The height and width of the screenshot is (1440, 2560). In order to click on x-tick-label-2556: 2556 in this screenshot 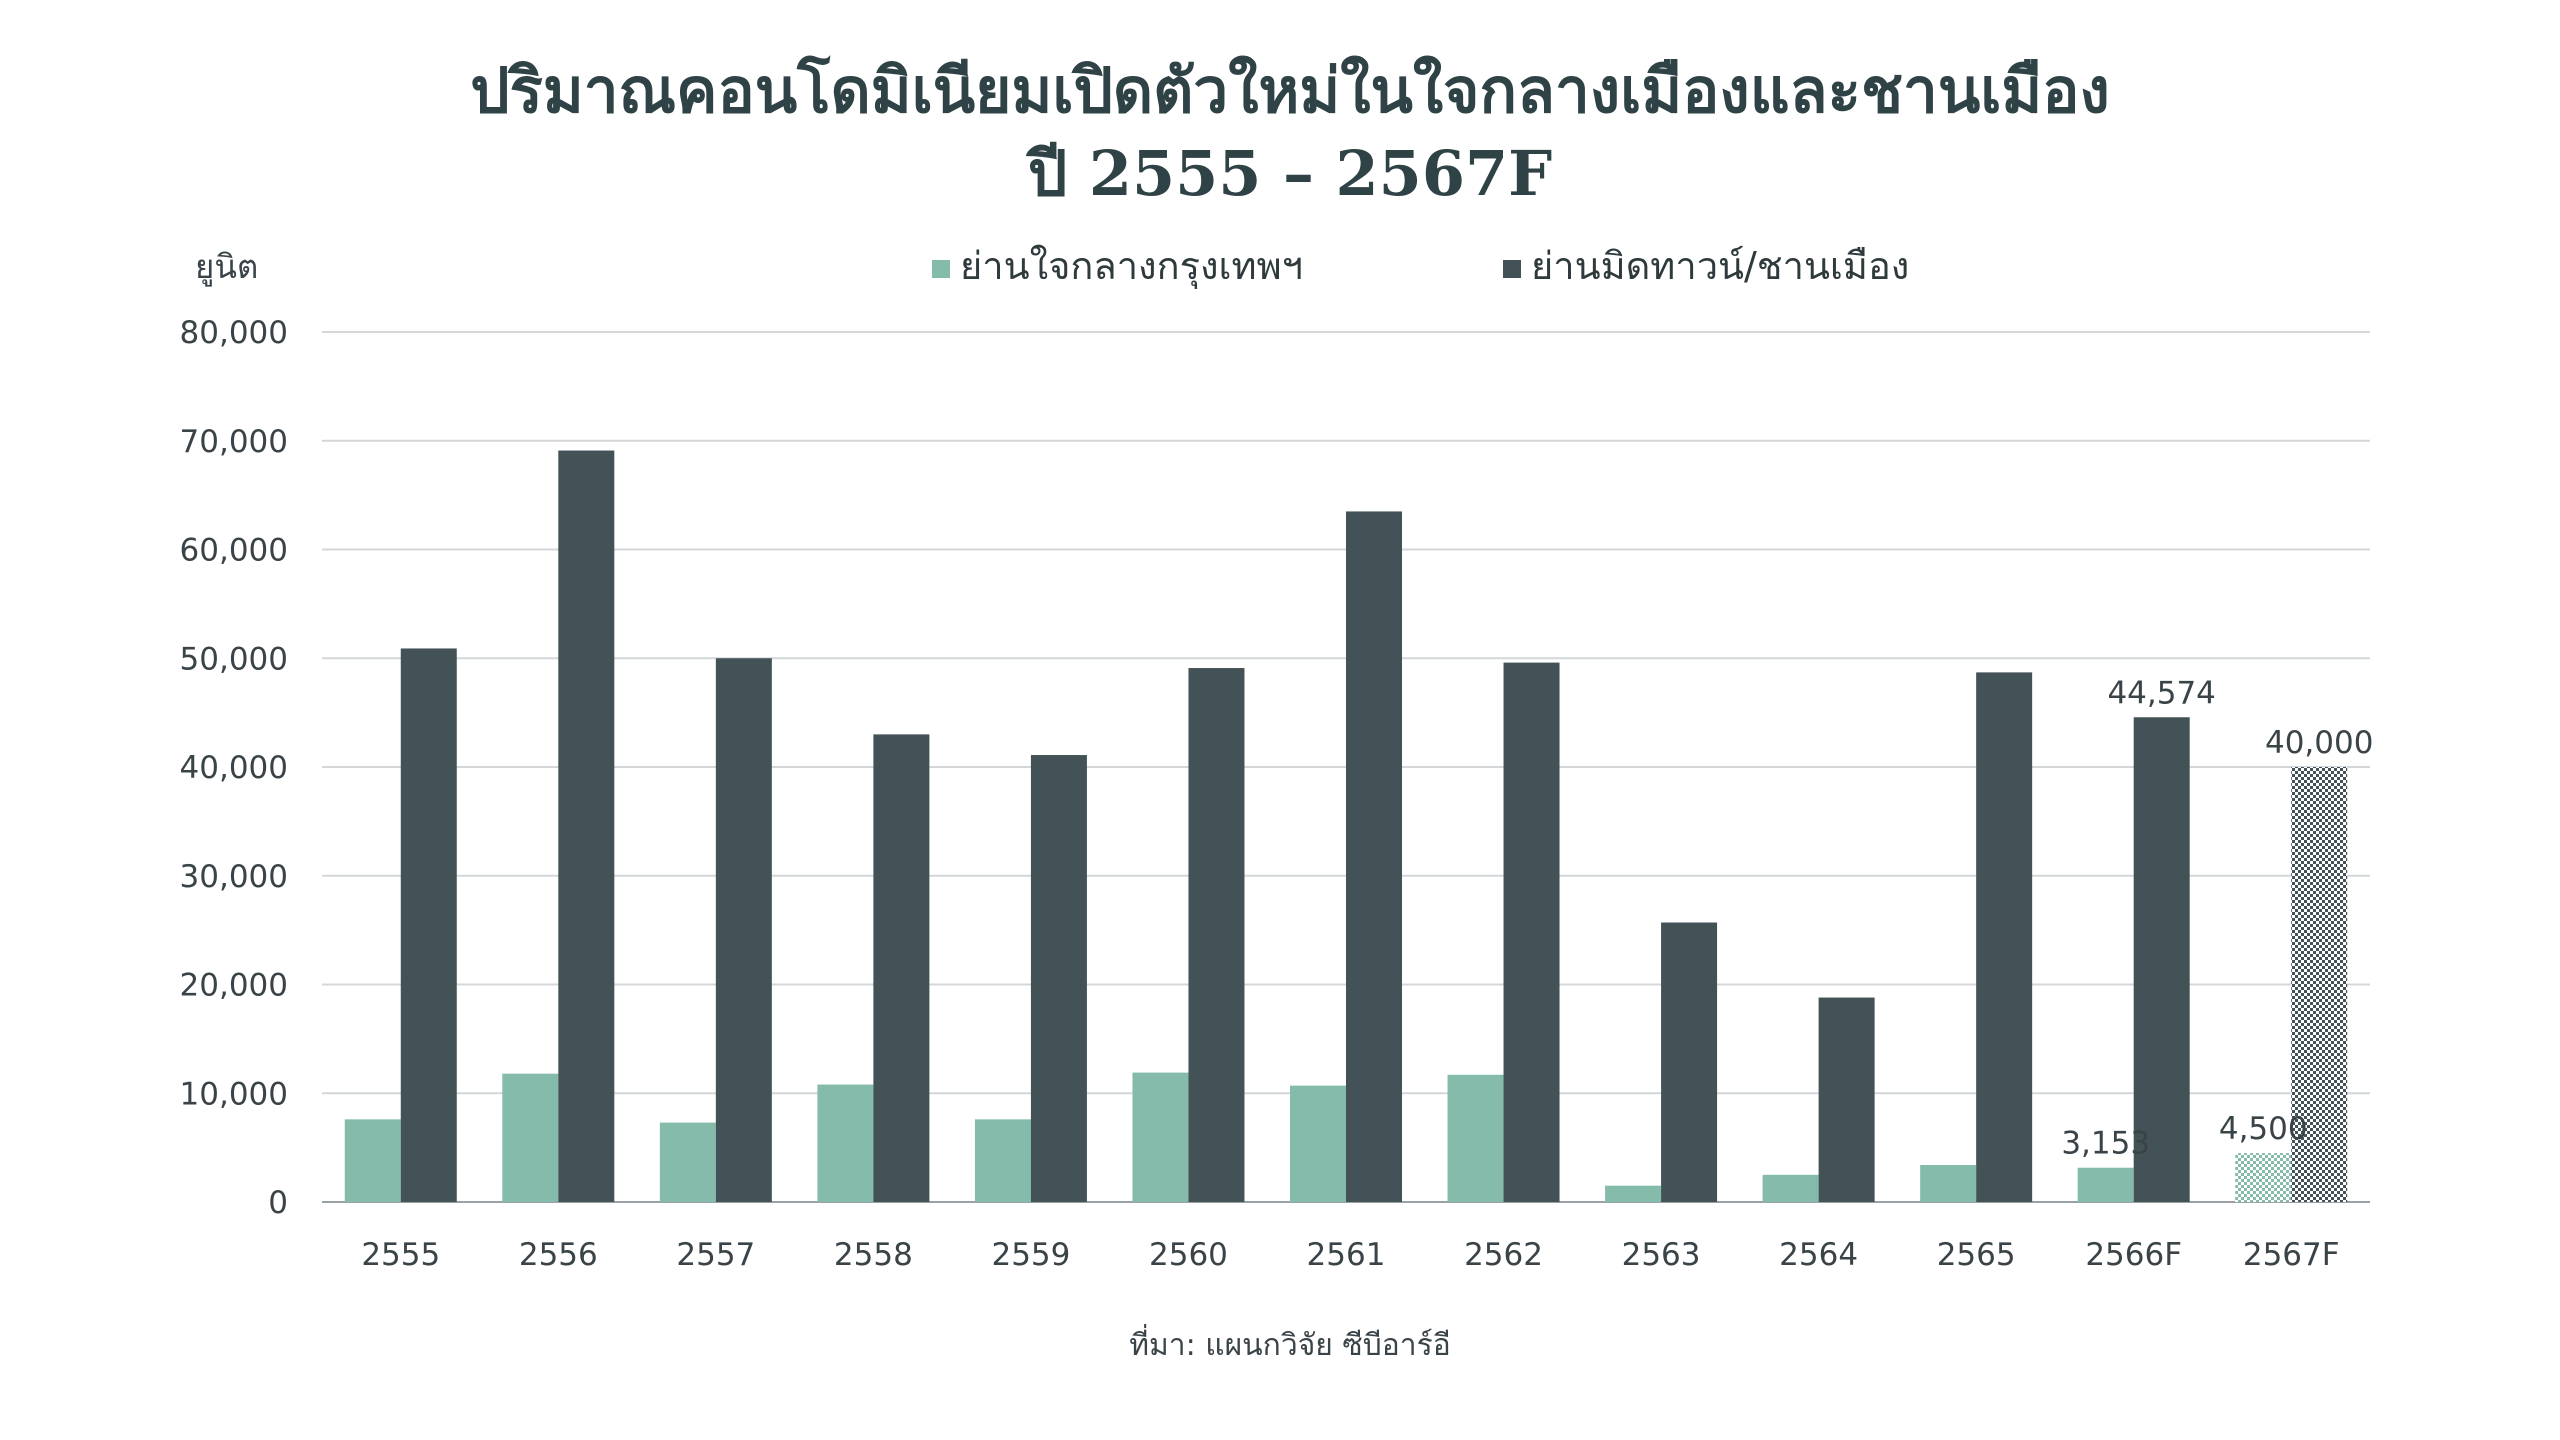, I will do `click(558, 1255)`.